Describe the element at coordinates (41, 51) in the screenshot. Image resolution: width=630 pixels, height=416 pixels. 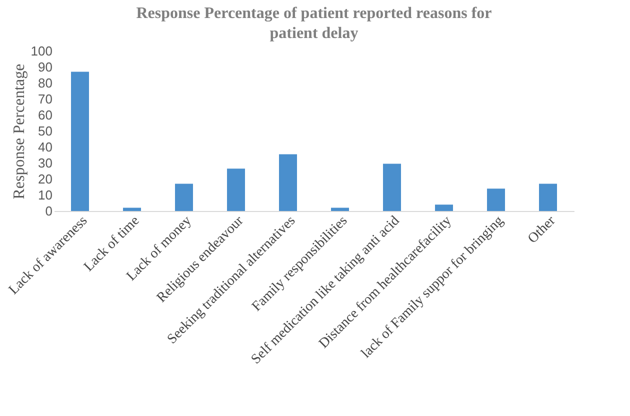
I see `y-tick-label: 100` at that location.